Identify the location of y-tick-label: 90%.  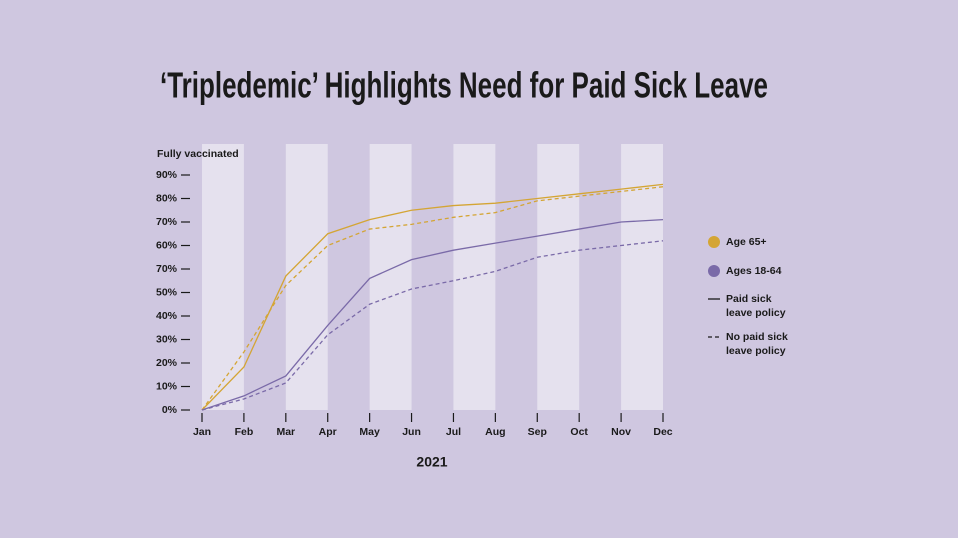
(167, 175).